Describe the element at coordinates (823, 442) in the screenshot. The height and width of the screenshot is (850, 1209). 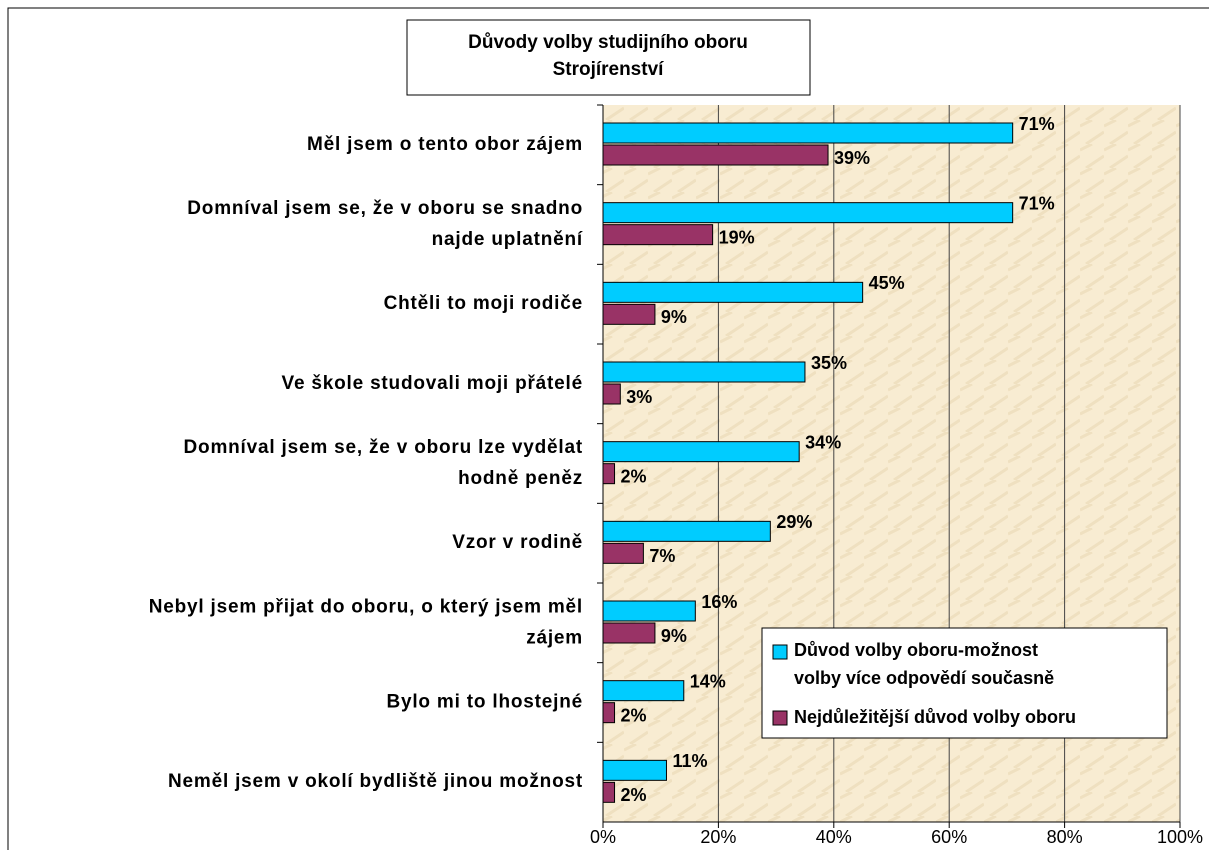
I see `data-label: 34%` at that location.